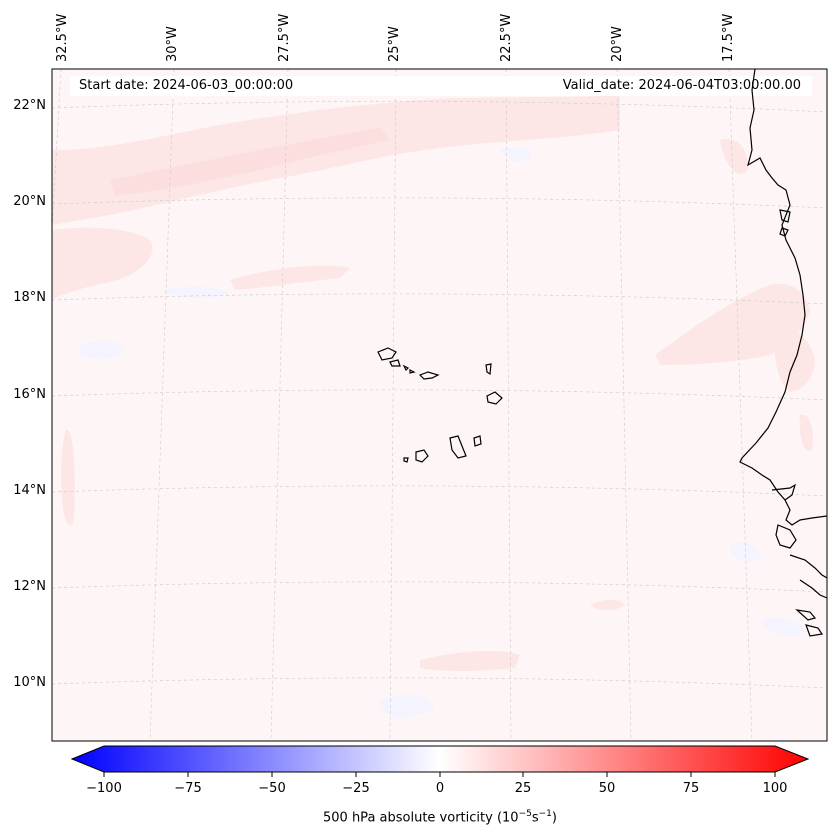 This screenshot has height=839, width=837. What do you see at coordinates (458, 447) in the screenshot?
I see `island-santiago` at bounding box center [458, 447].